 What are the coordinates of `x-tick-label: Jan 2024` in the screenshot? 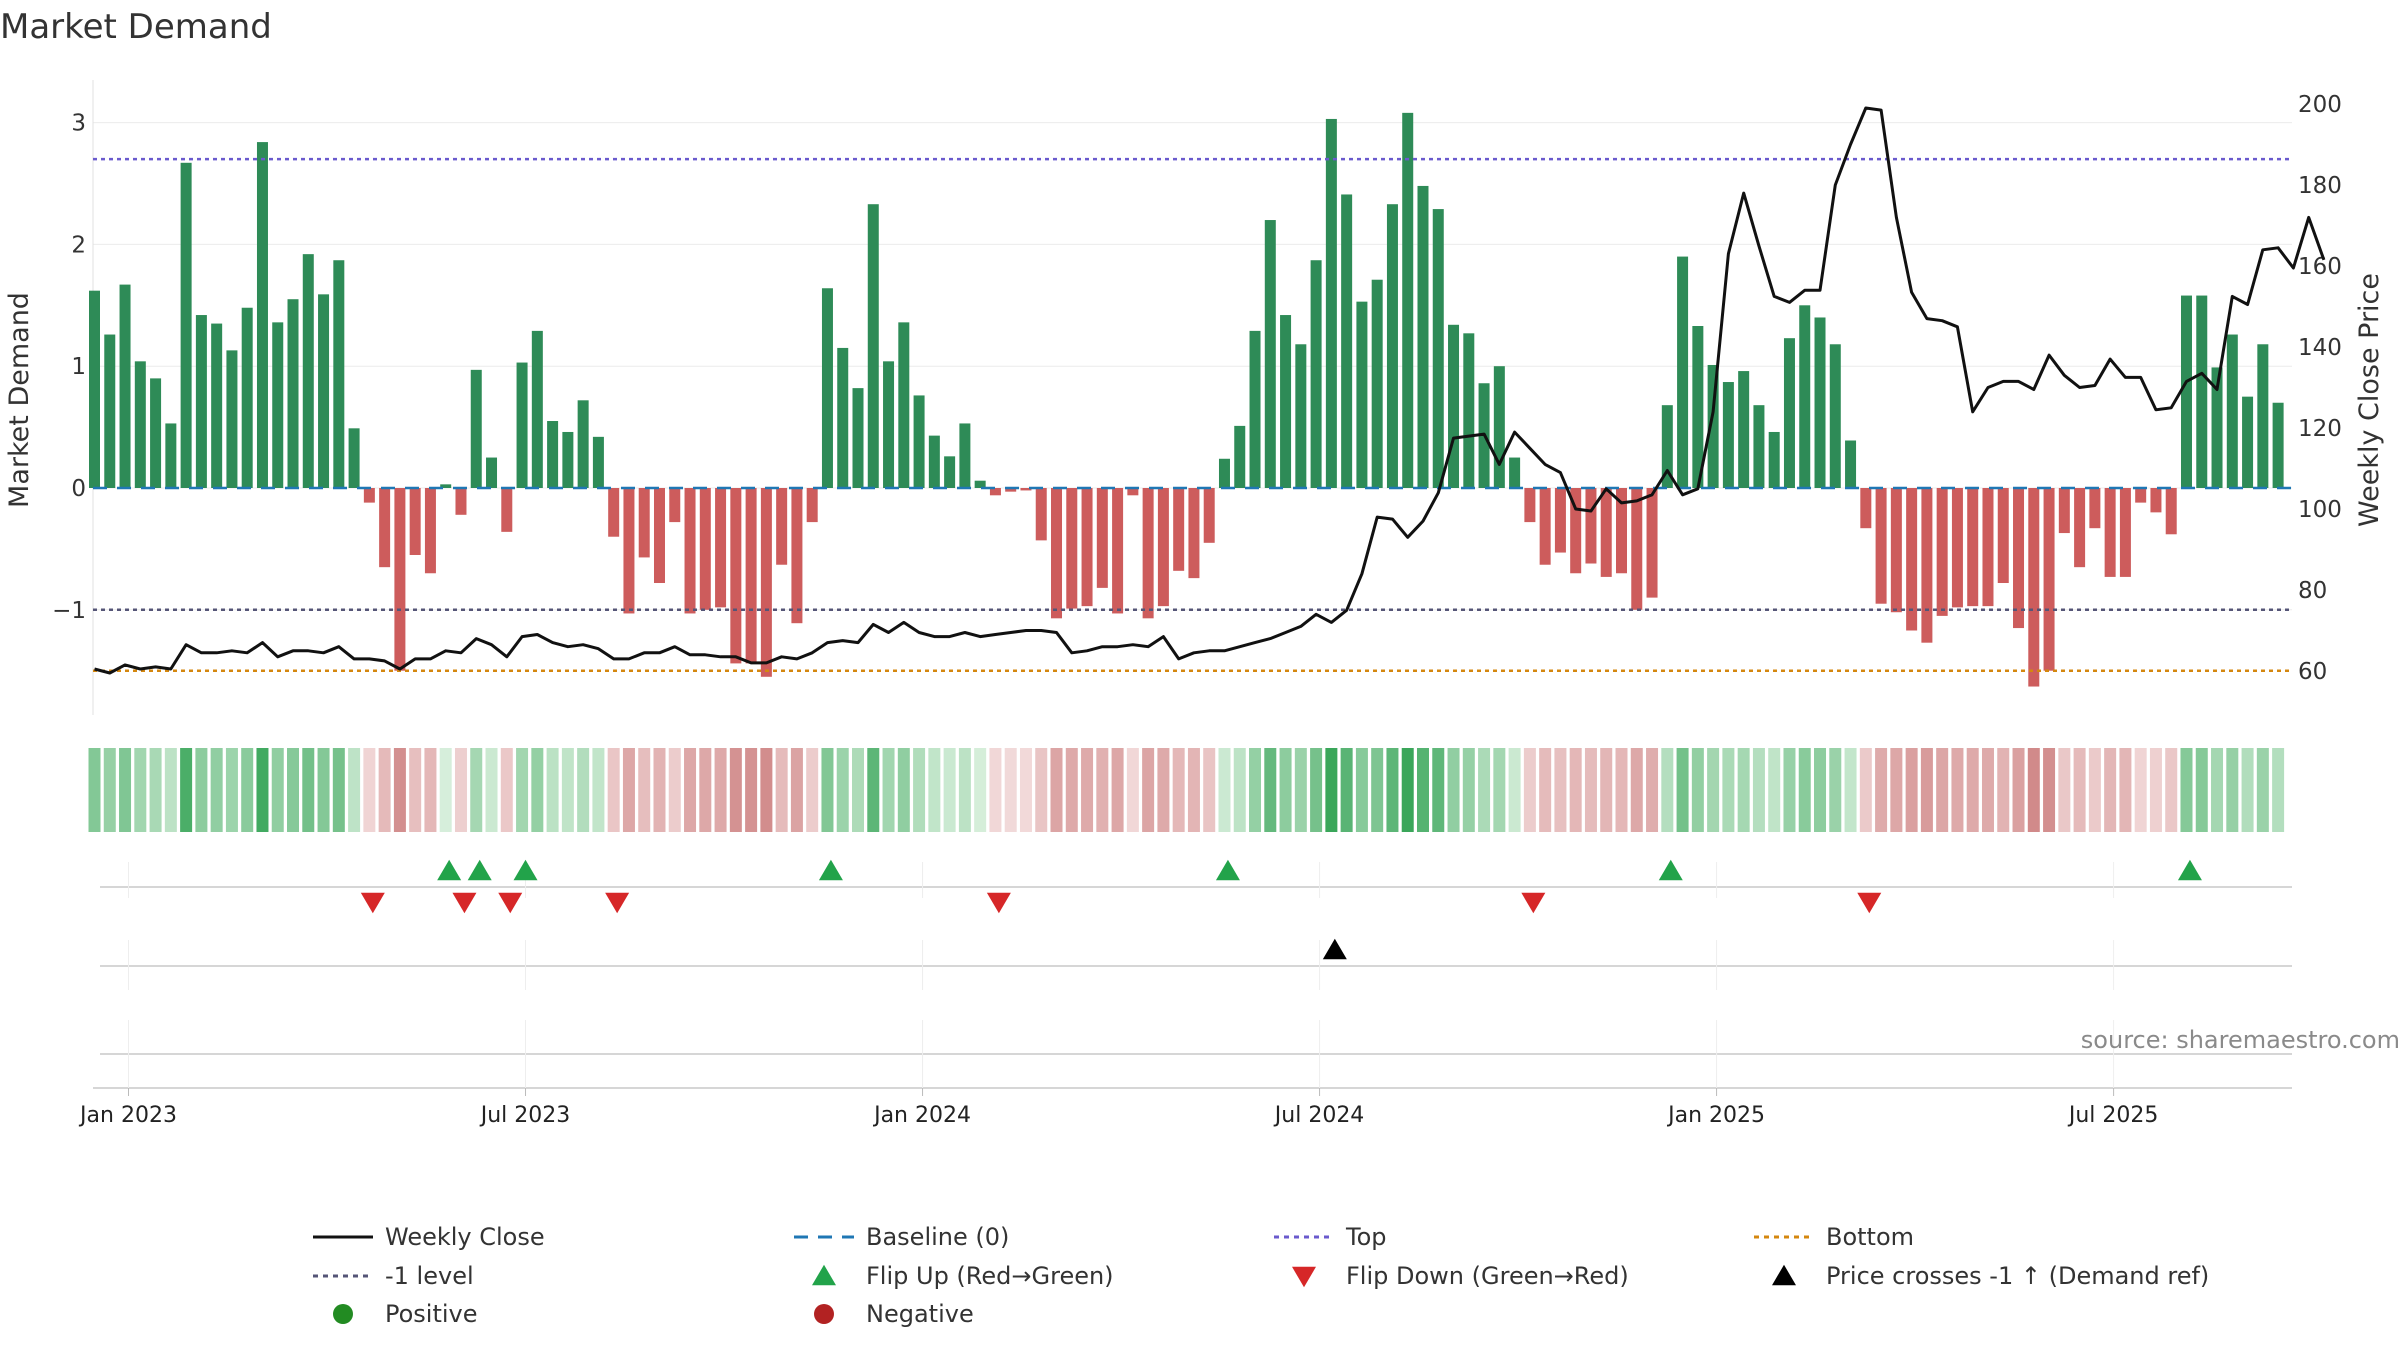 It's located at (921, 1115).